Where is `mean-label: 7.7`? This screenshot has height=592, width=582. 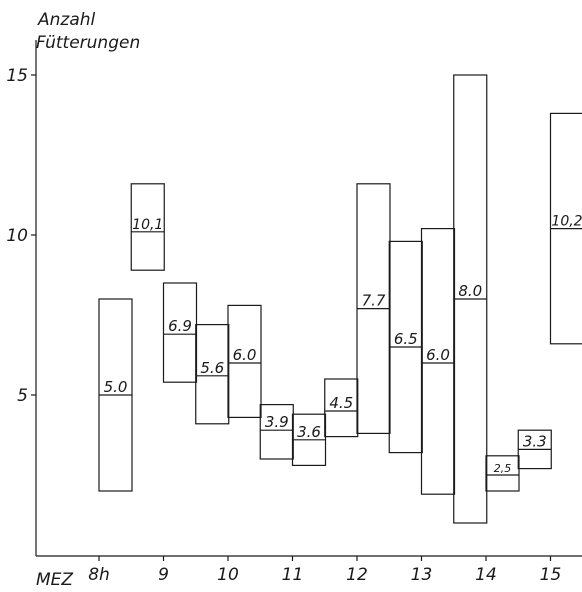 mean-label: 7.7 is located at coordinates (374, 301).